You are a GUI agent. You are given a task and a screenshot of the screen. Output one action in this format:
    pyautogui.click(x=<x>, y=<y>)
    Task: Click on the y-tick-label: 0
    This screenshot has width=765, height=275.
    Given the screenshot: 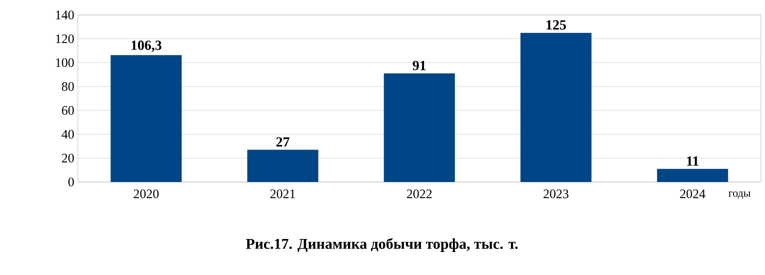 What is the action you would take?
    pyautogui.click(x=71, y=182)
    